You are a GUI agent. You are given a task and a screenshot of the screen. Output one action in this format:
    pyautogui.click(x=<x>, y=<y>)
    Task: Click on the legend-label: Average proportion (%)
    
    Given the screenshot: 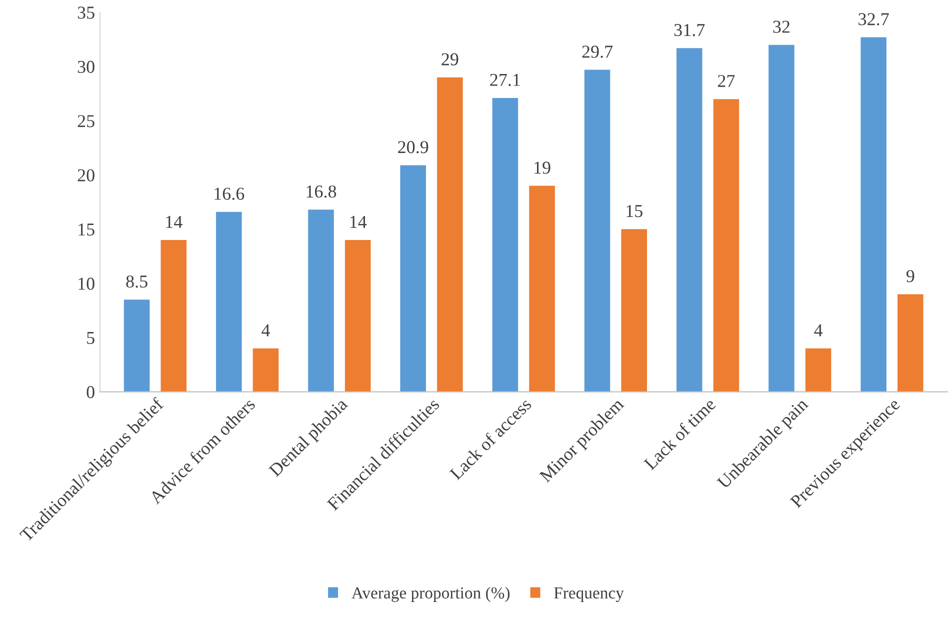 What is the action you would take?
    pyautogui.click(x=431, y=594)
    